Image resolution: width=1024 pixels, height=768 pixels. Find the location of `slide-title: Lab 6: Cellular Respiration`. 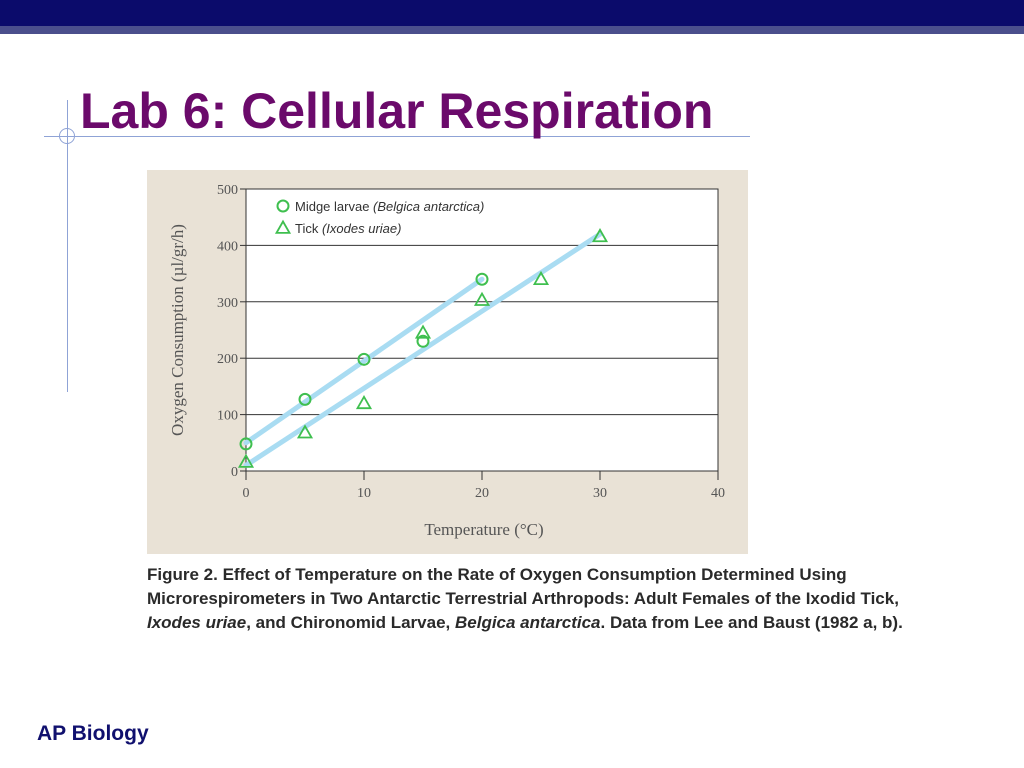

slide-title: Lab 6: Cellular Respiration is located at coordinates (397, 111).